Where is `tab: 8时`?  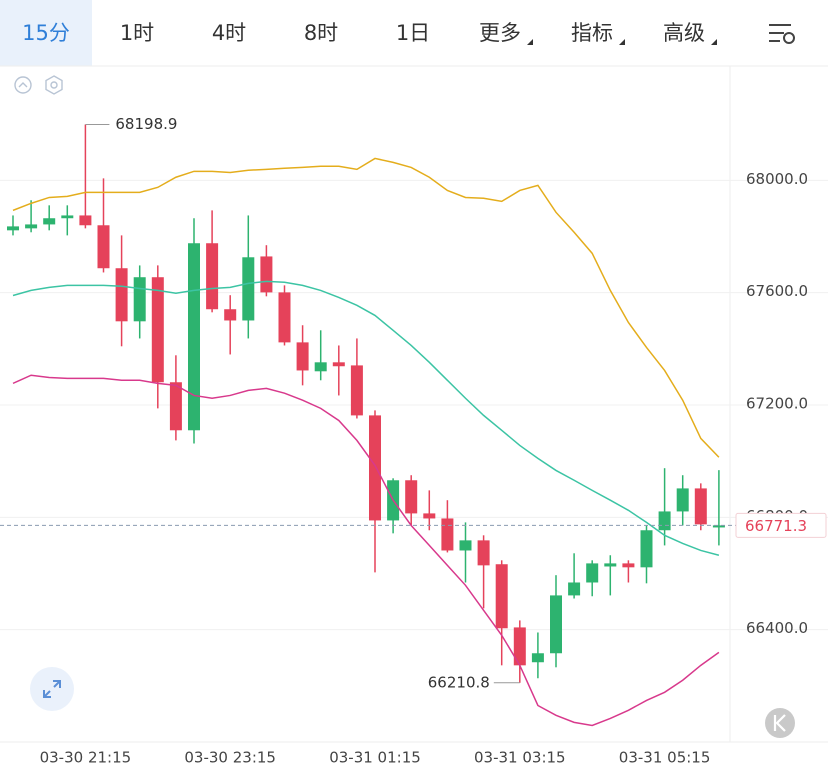 tab: 8时 is located at coordinates (321, 33).